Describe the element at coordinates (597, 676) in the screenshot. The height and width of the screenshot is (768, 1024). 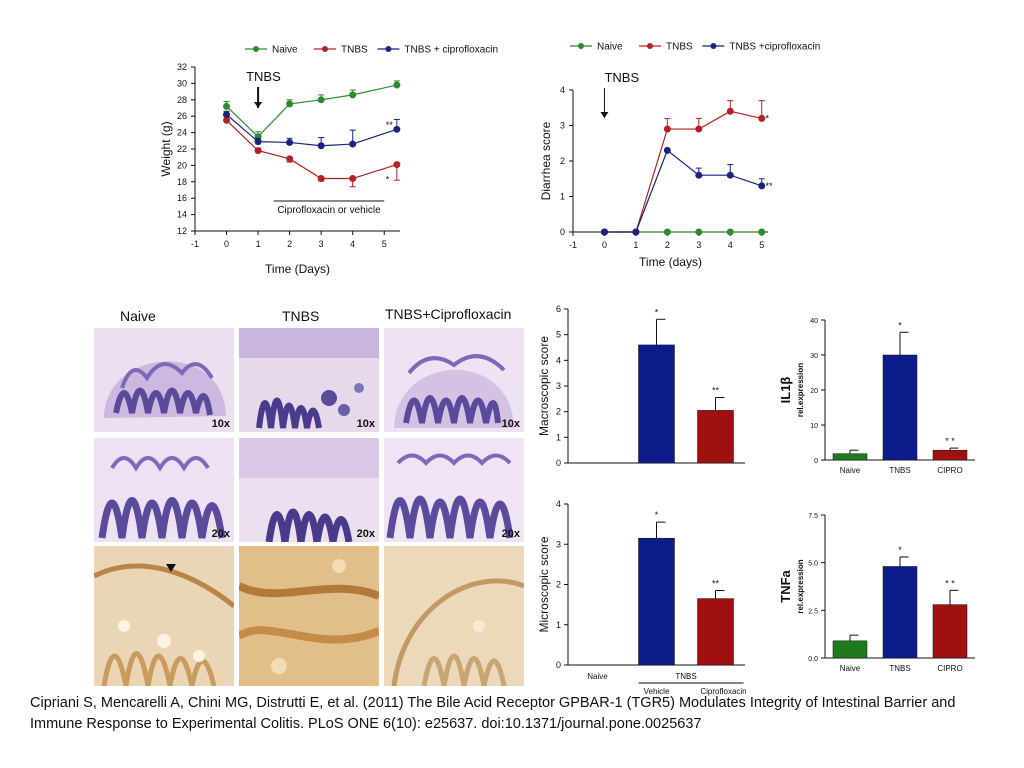
I see `category-label: Naive` at that location.